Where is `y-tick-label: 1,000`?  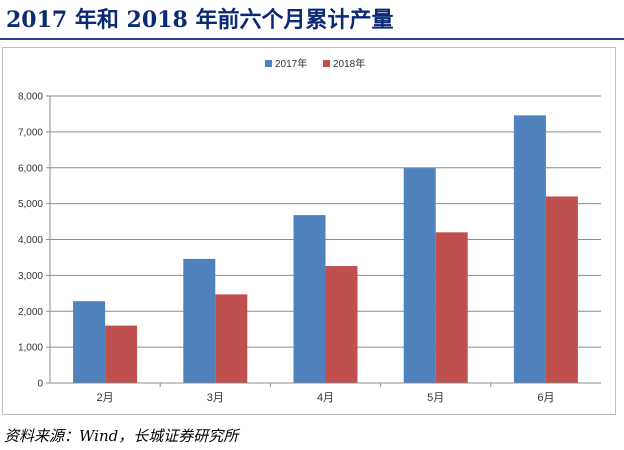 y-tick-label: 1,000 is located at coordinates (30, 348).